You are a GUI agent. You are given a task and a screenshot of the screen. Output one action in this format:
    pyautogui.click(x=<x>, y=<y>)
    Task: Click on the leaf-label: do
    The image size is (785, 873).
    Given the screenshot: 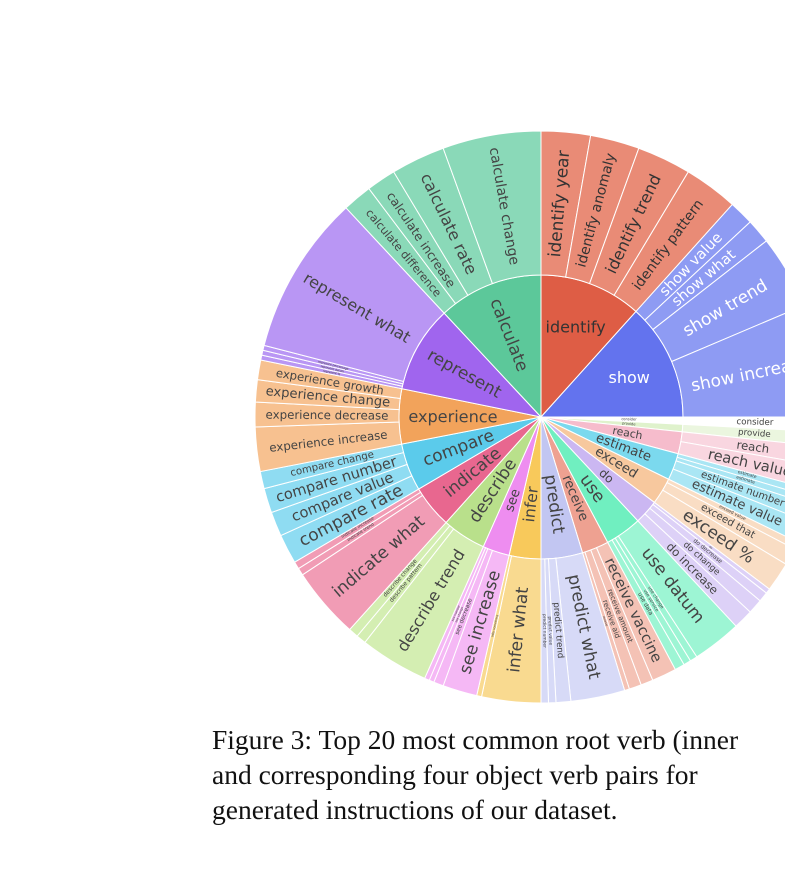 What is the action you would take?
    pyautogui.click(x=710, y=548)
    